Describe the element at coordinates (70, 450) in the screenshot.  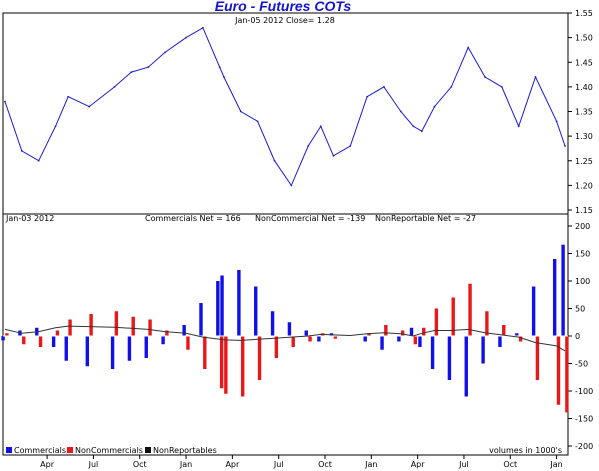
I see `legend-noncommercials-swatch` at that location.